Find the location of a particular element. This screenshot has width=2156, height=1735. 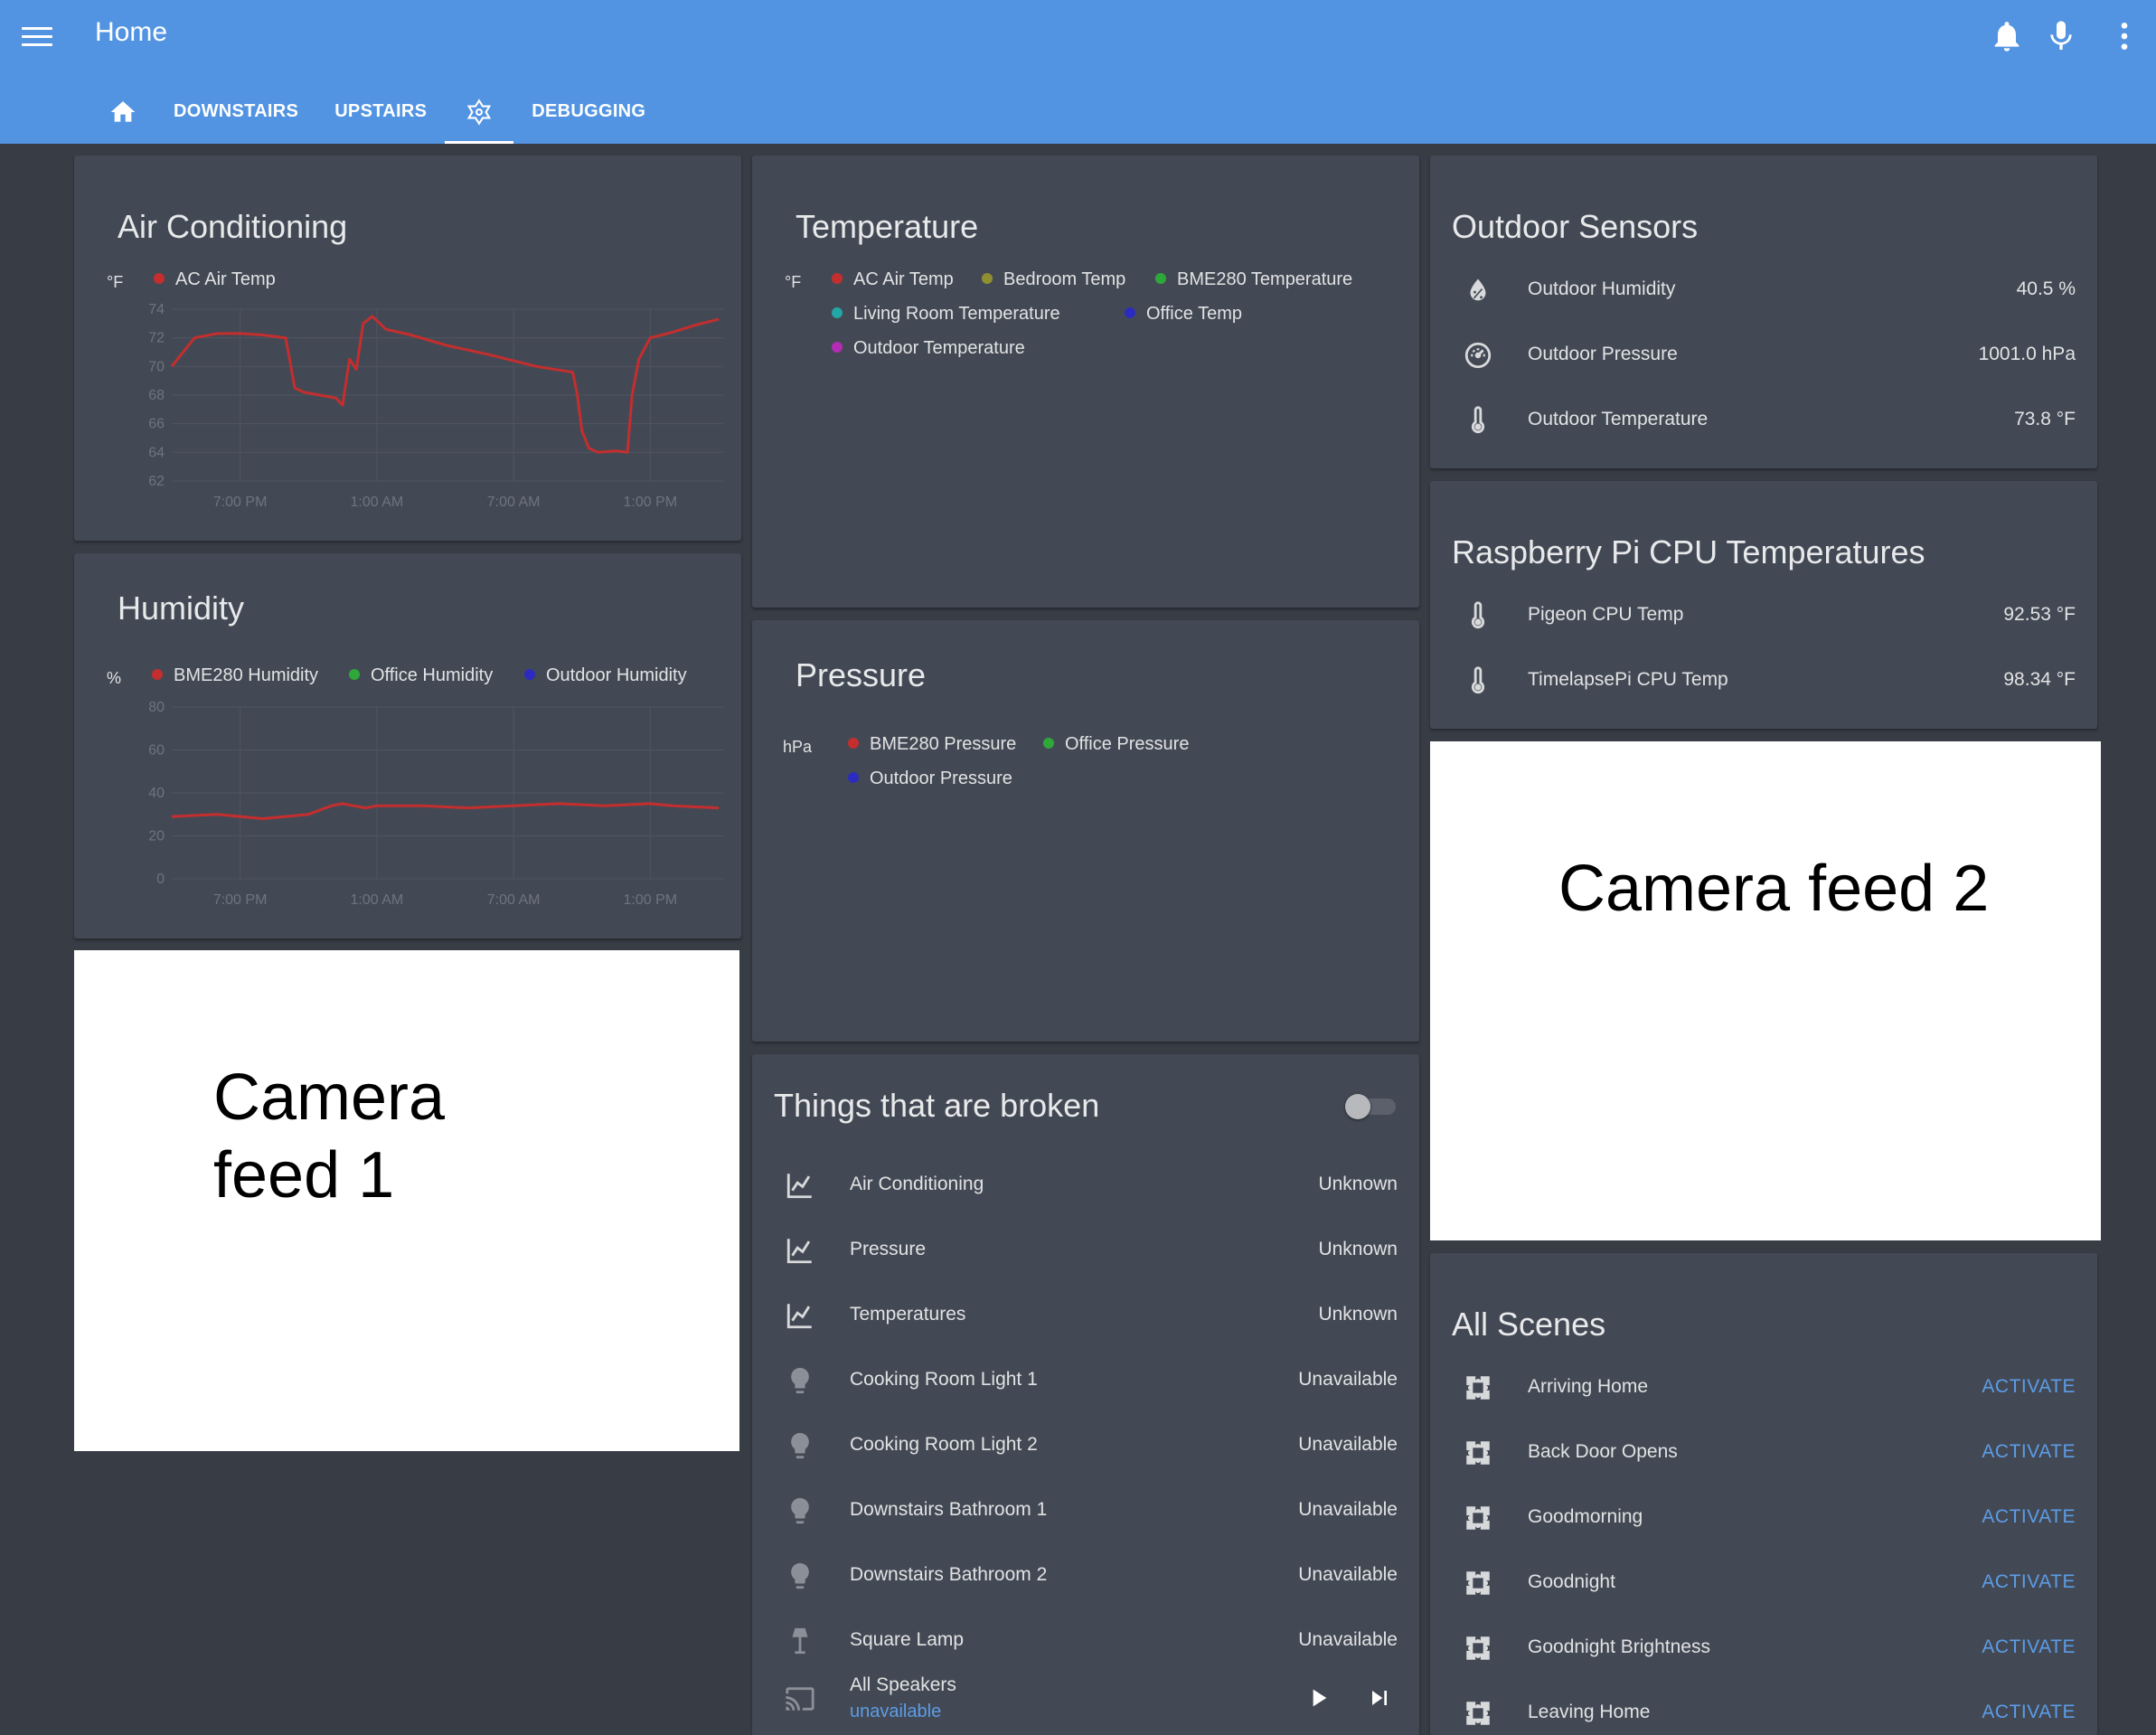

y-tick-label: 70 is located at coordinates (156, 367).